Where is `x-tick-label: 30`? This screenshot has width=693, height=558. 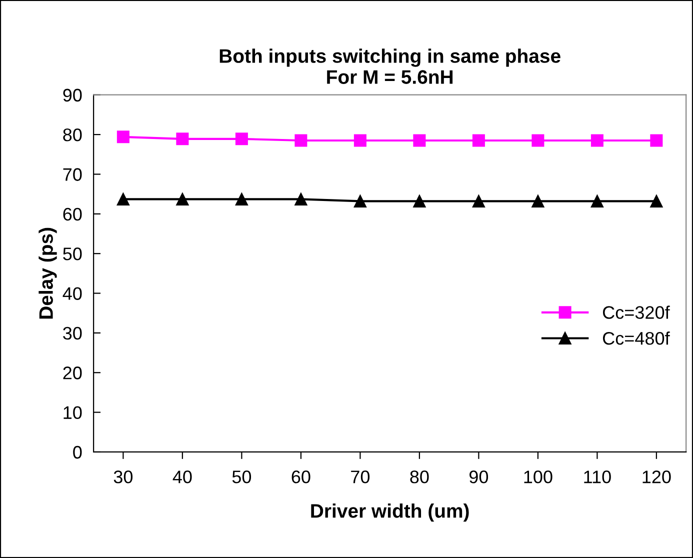 x-tick-label: 30 is located at coordinates (123, 477).